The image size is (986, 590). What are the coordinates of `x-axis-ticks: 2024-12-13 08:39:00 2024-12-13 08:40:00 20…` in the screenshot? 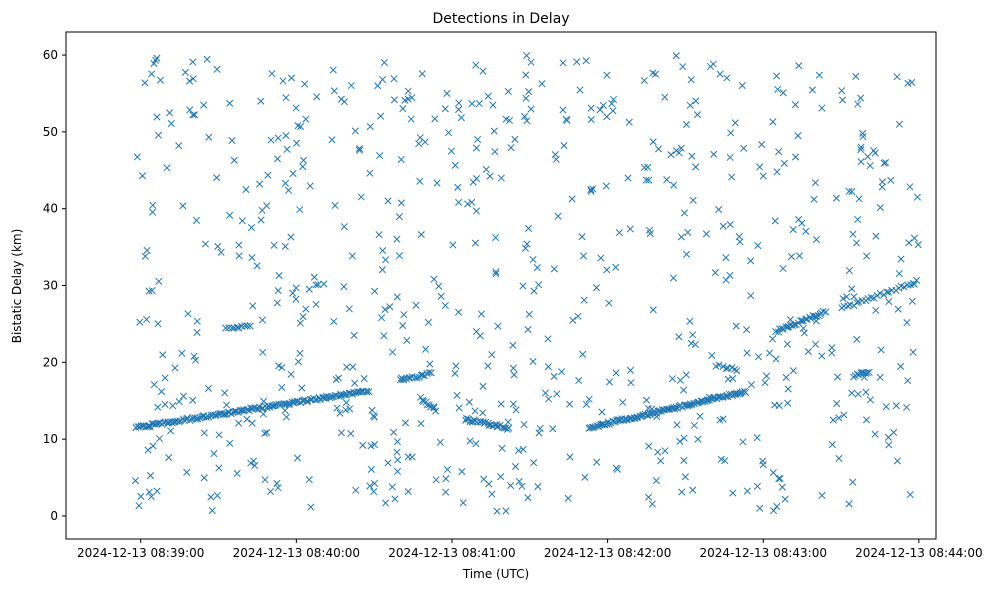 It's located at (530, 549).